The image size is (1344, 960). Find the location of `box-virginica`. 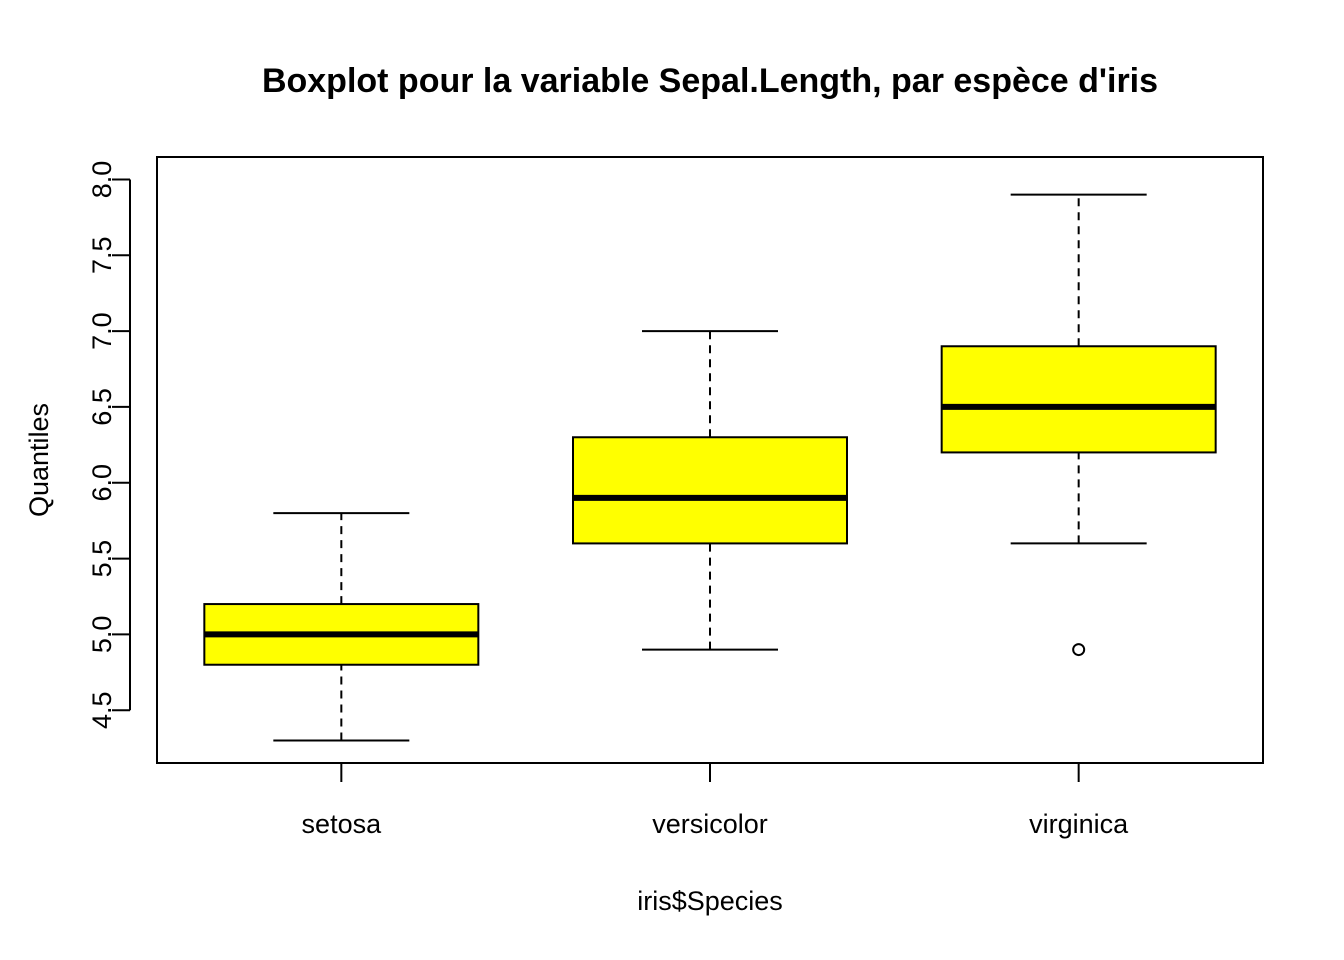

box-virginica is located at coordinates (1078, 425).